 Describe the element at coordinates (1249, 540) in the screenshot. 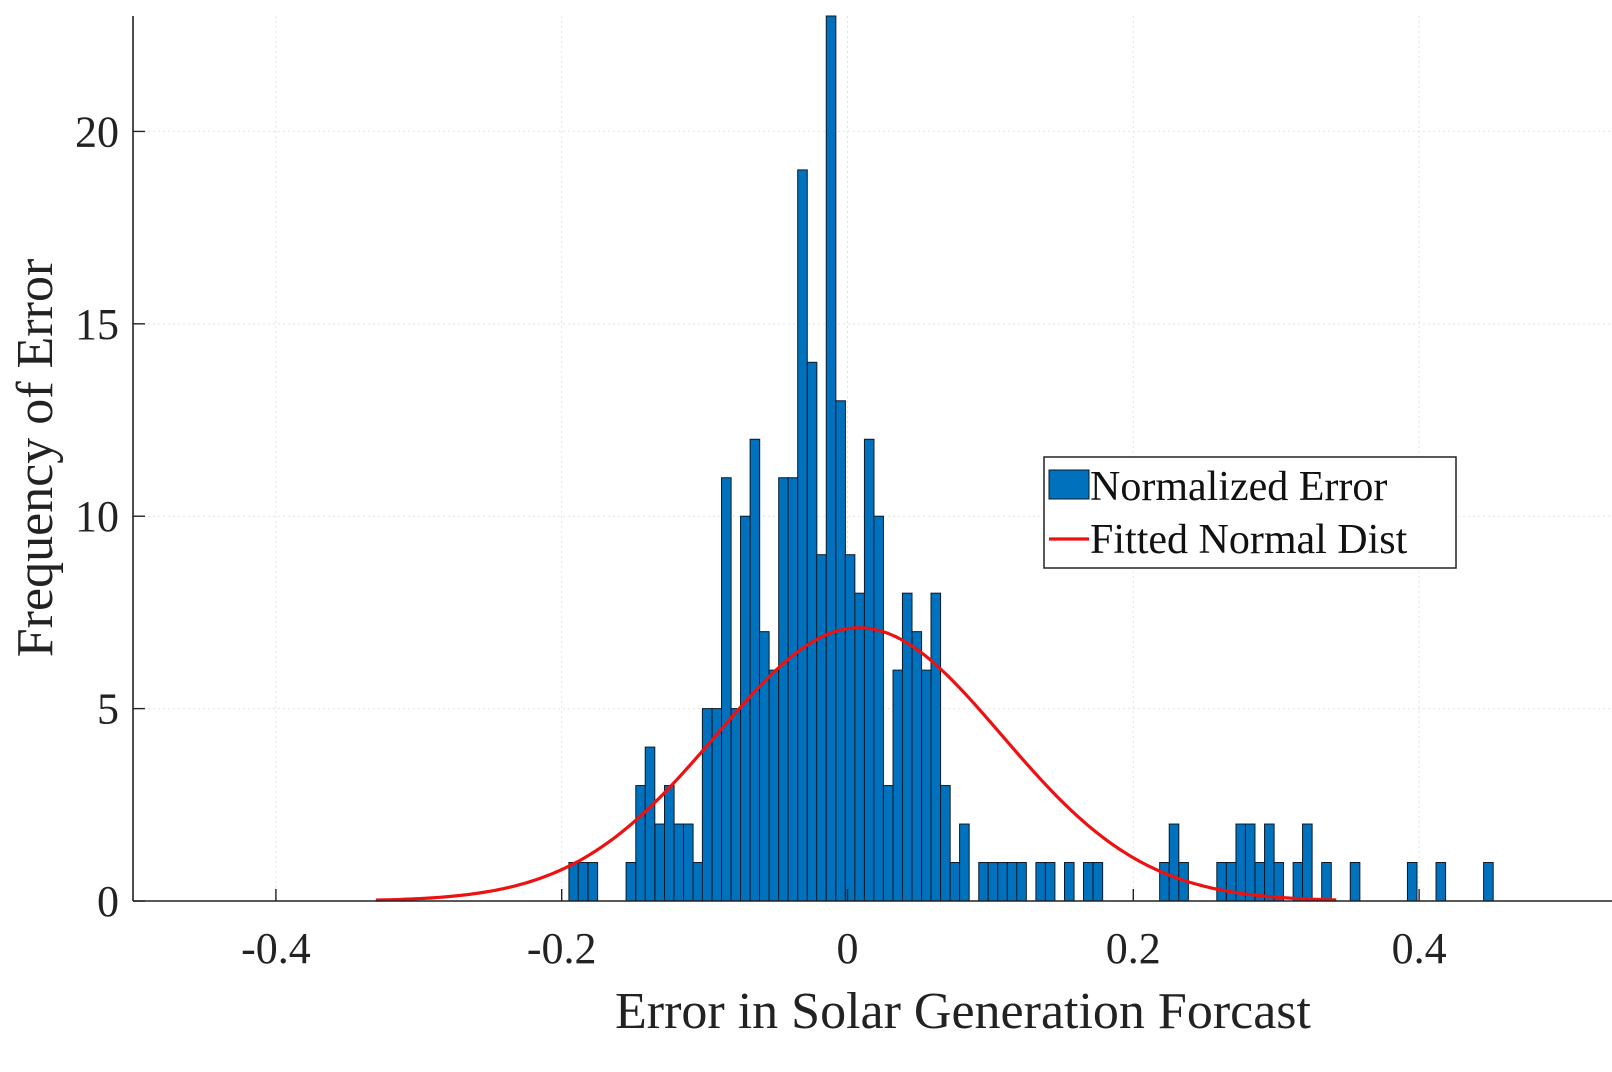

I see `legend-label-fitted-normal: Fitted Normal Dist` at that location.